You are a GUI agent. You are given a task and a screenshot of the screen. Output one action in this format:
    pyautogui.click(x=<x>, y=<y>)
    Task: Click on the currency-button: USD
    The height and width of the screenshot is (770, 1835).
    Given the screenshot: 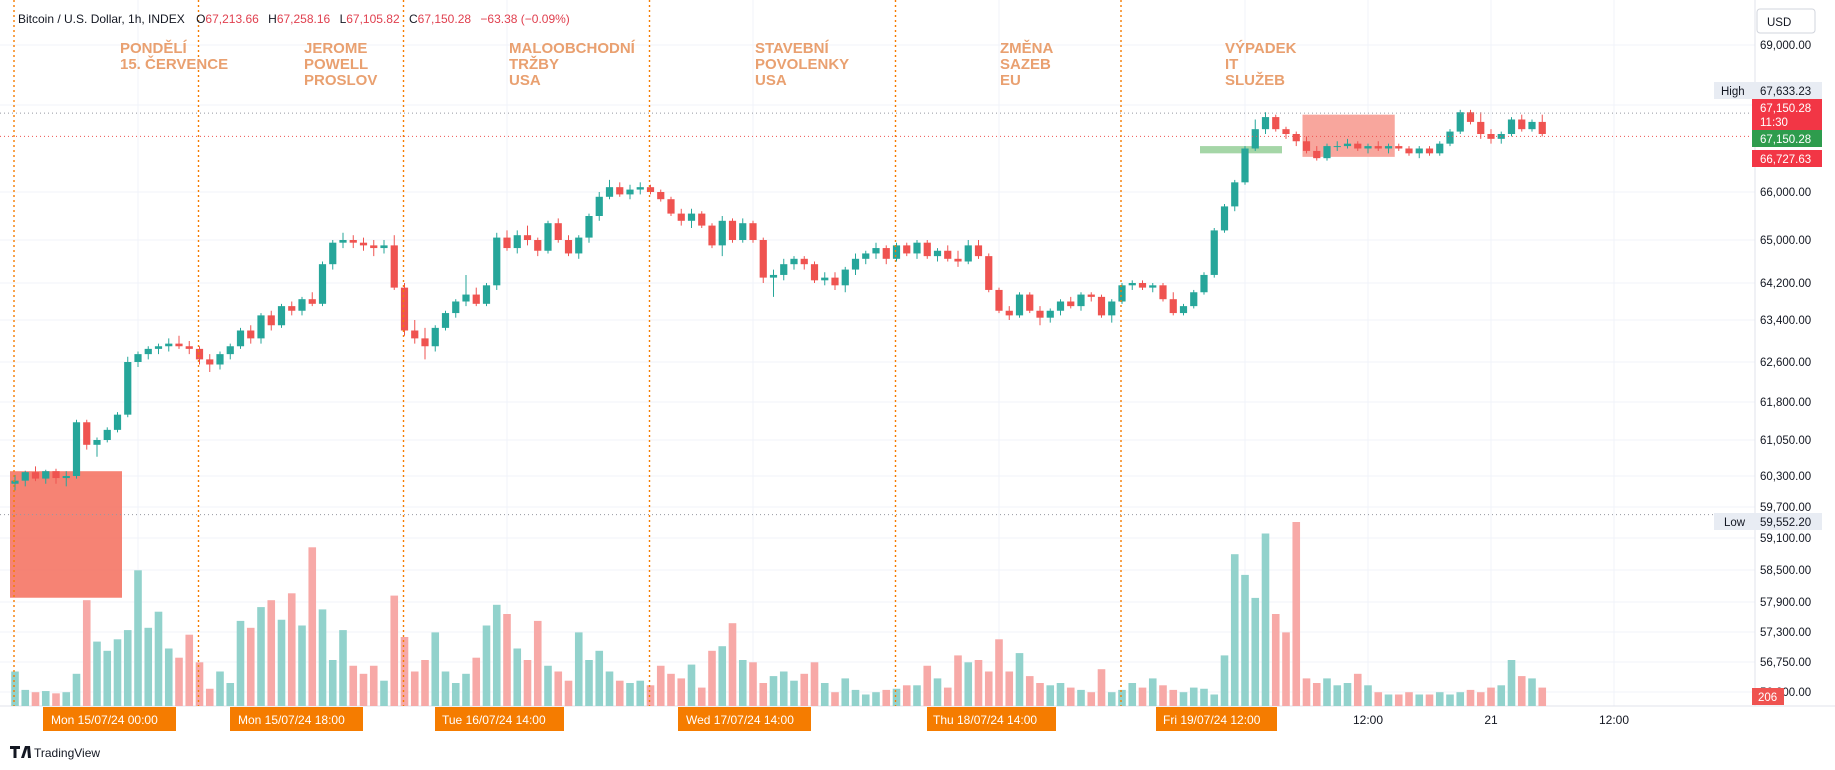 What is the action you would take?
    pyautogui.click(x=1786, y=21)
    